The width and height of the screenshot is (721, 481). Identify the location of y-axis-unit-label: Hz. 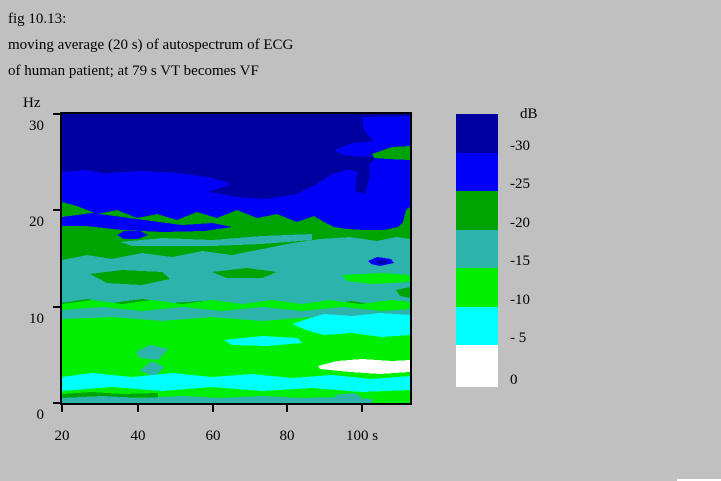
(32, 103).